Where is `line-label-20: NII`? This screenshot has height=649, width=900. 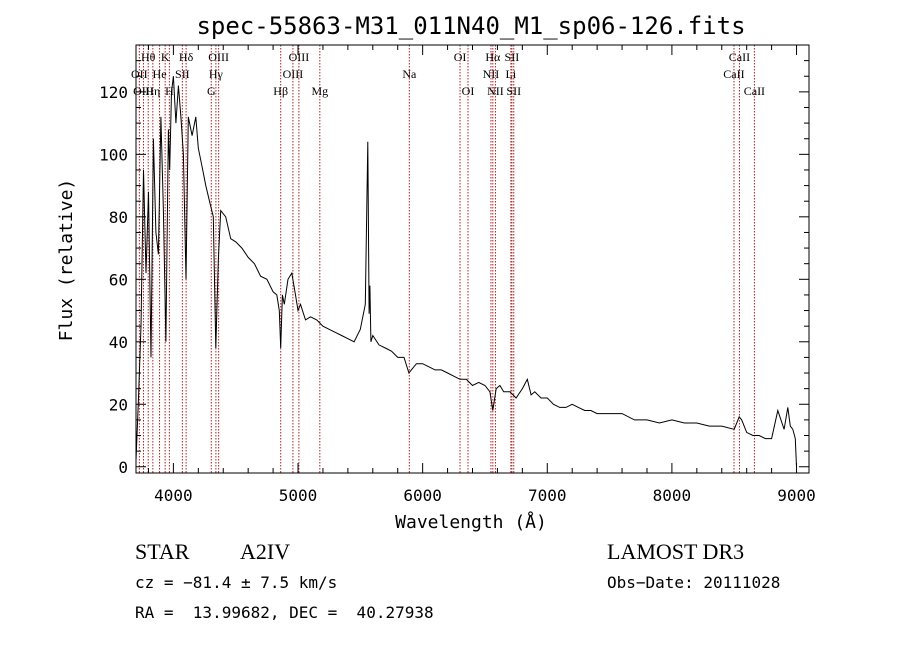 line-label-20: NII is located at coordinates (491, 74).